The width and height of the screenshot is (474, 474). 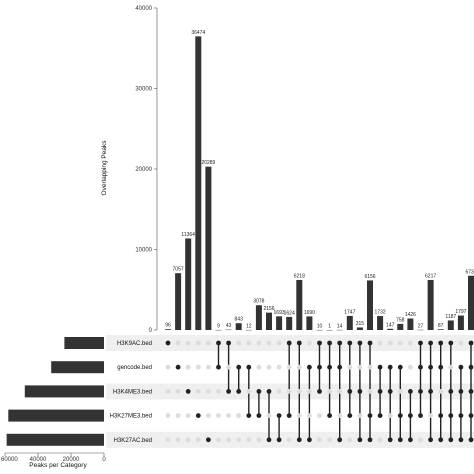 I want to click on intersection-bar-label: 843, so click(x=239, y=320).